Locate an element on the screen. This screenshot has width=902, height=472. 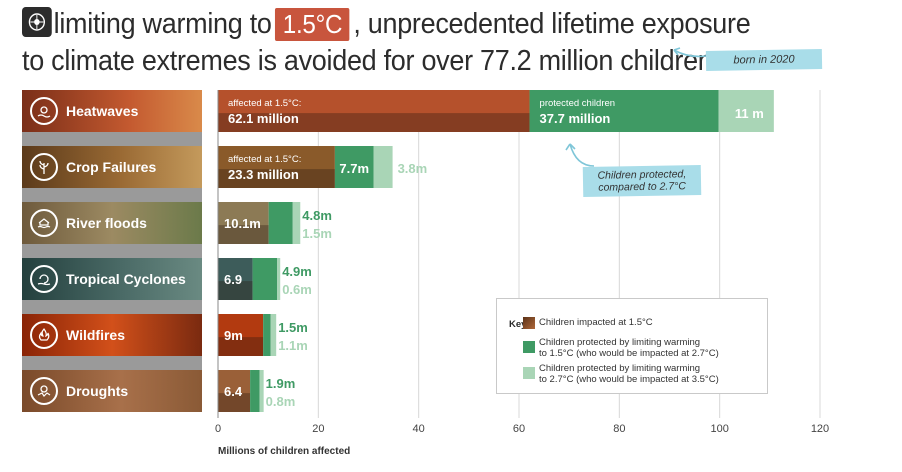
category-droughts: Droughts is located at coordinates (112, 391).